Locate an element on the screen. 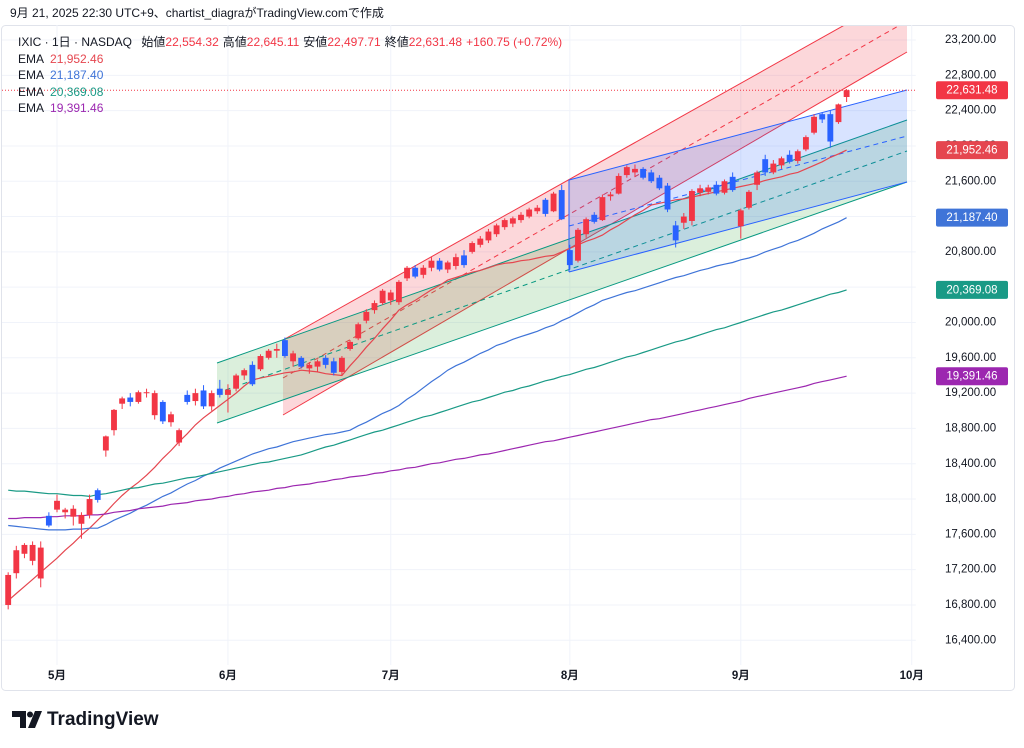  y-tick-label: 20,800.00 is located at coordinates (970, 252).